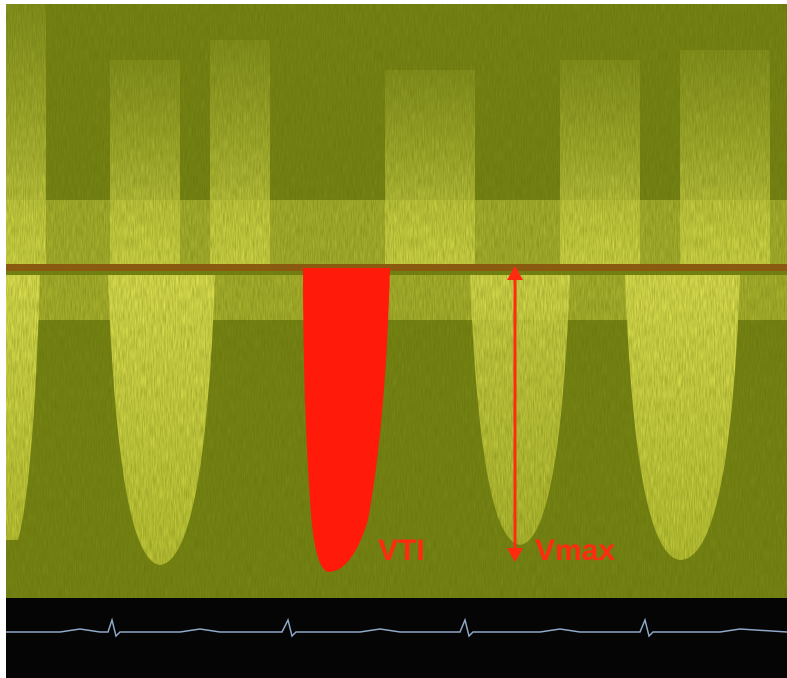 Image resolution: width=787 pixels, height=678 pixels. What do you see at coordinates (346, 420) in the screenshot?
I see `vti-area` at bounding box center [346, 420].